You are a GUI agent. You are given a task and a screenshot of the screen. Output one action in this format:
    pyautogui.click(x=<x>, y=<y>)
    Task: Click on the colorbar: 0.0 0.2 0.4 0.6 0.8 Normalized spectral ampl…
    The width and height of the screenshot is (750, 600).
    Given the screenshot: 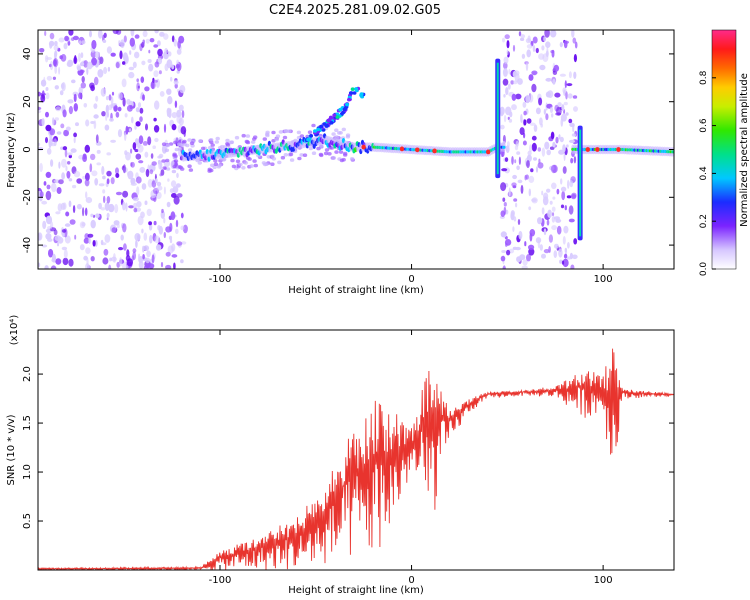 What is the action you would take?
    pyautogui.click(x=724, y=153)
    